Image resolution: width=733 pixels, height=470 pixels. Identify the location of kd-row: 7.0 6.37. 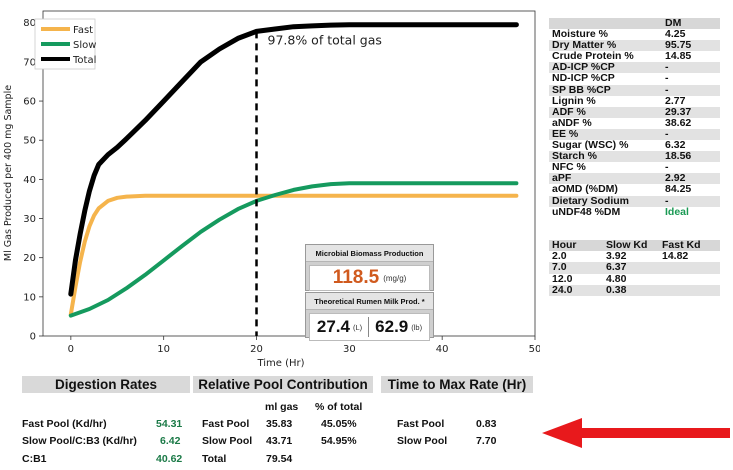
(634, 267).